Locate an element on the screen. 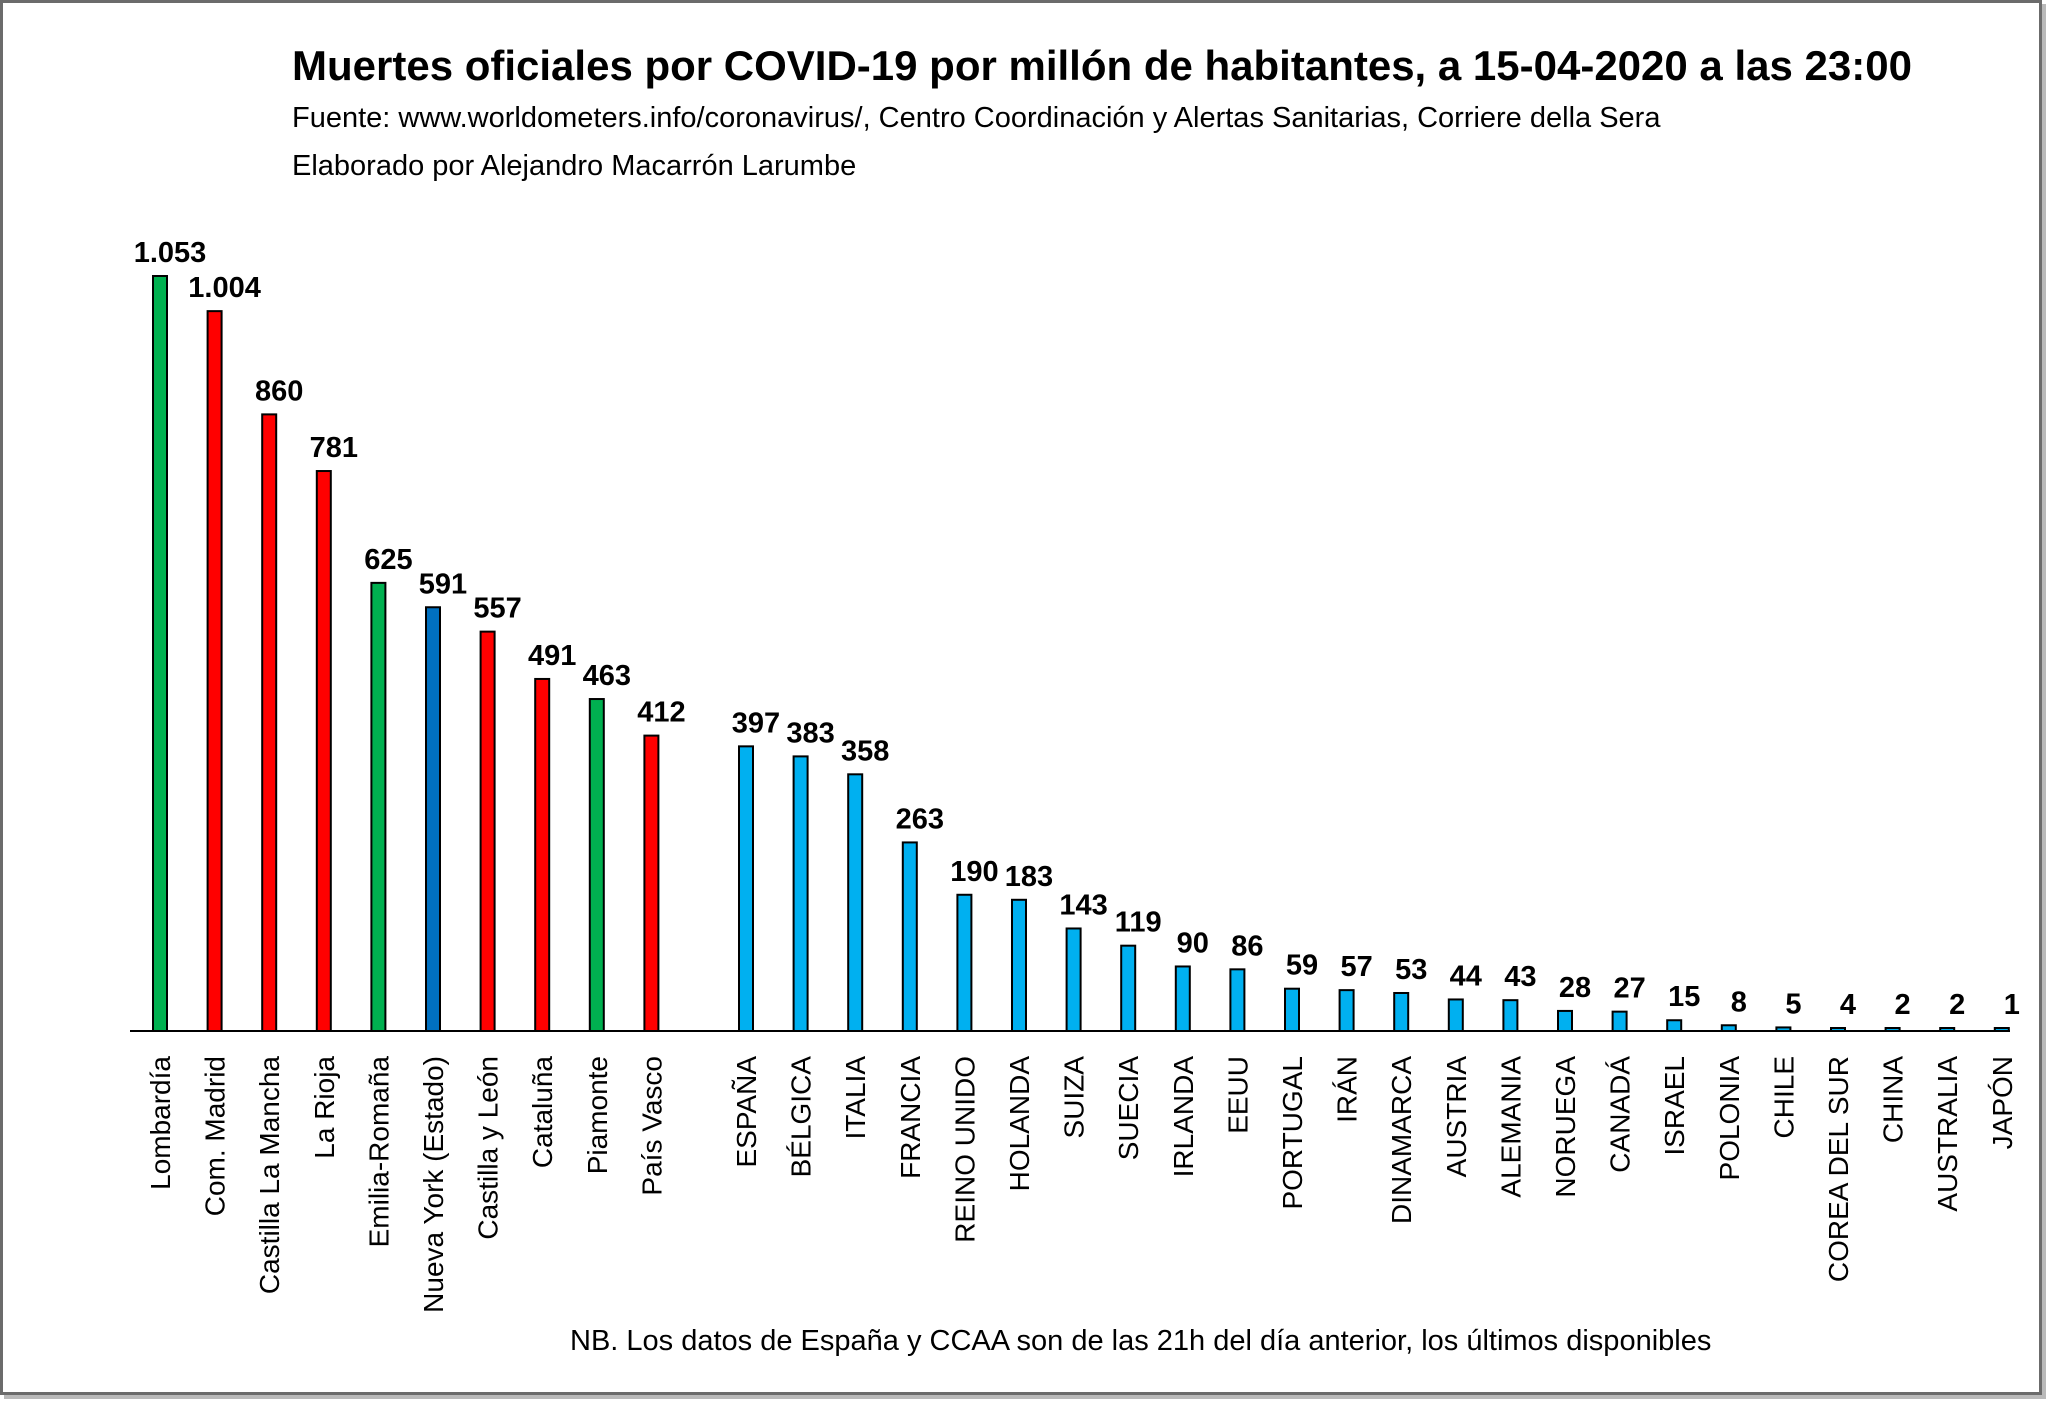 The image size is (2048, 1401). bar-espana is located at coordinates (746, 888).